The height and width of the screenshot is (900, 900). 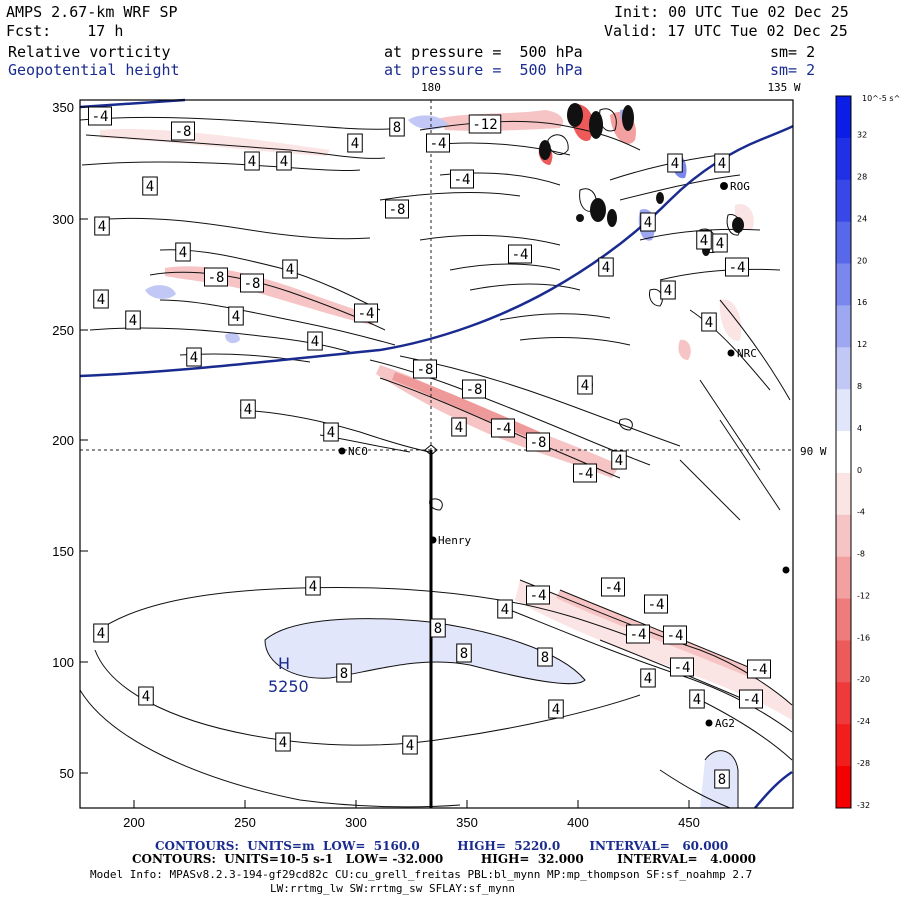 What do you see at coordinates (89, 52) in the screenshot?
I see `field1-name: Relative vorticity` at bounding box center [89, 52].